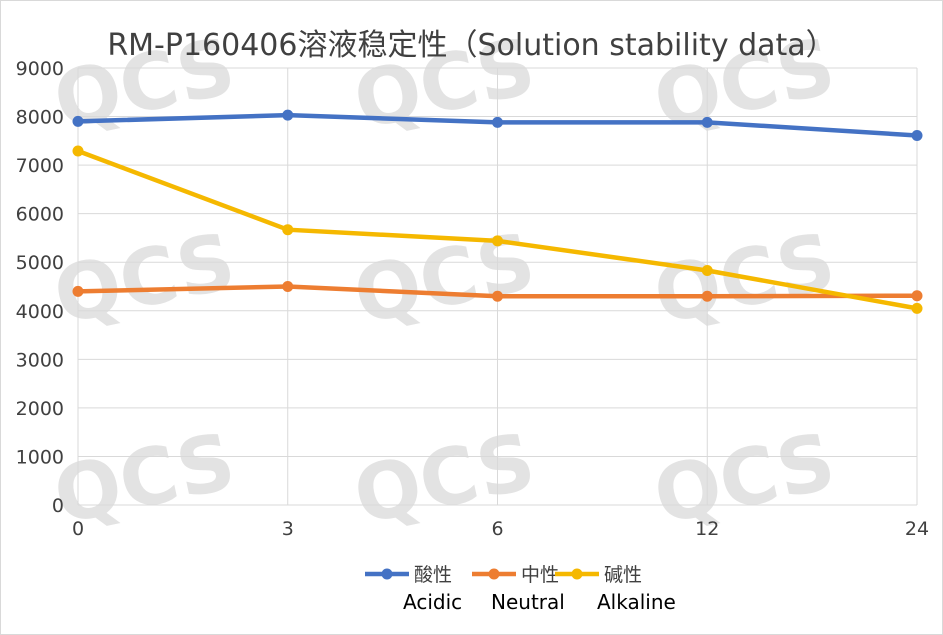  I want to click on x-tick-label: 24, so click(917, 529).